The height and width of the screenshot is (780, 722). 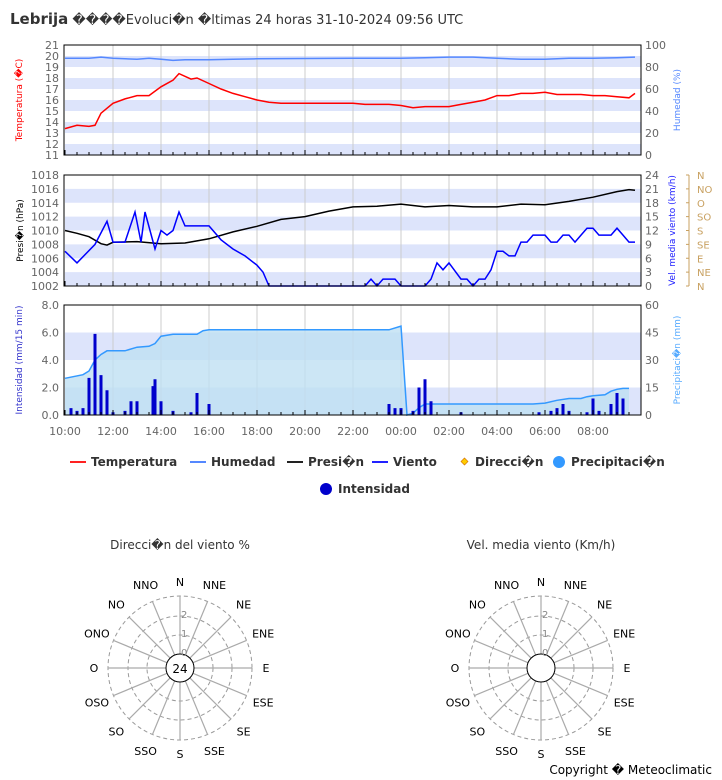 What do you see at coordinates (401, 431) in the screenshot?
I see `x-tick-label: 00:00` at bounding box center [401, 431].